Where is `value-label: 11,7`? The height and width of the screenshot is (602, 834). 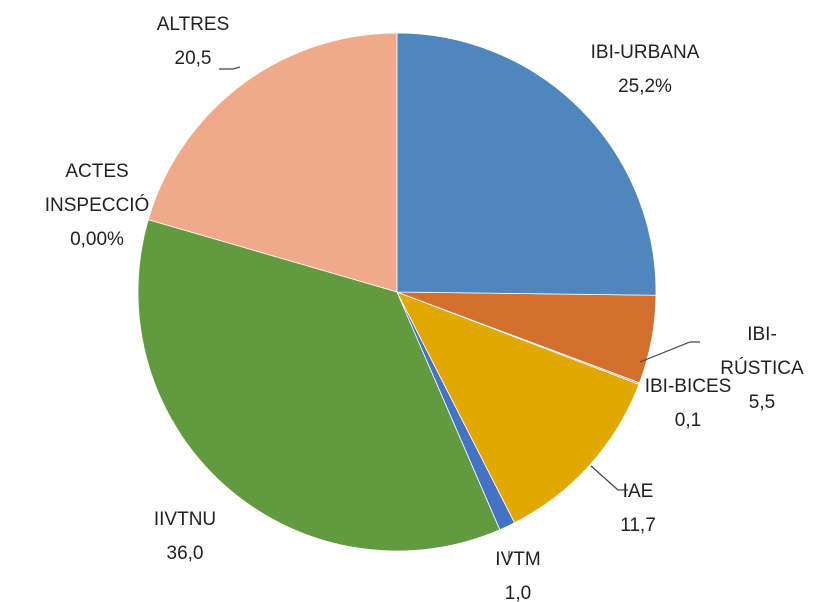
value-label: 11,7 is located at coordinates (638, 525).